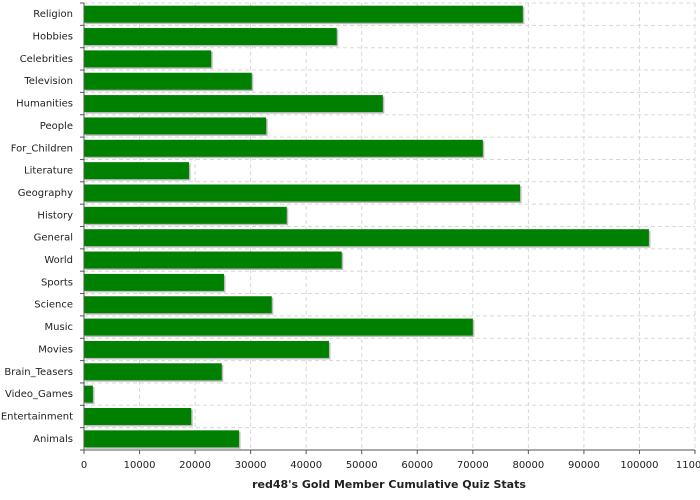  Describe the element at coordinates (53, 305) in the screenshot. I see `y-tick-label: Science` at that location.